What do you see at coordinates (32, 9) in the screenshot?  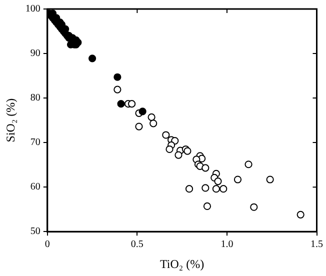 I see `y-tick-label: 100` at bounding box center [32, 9].